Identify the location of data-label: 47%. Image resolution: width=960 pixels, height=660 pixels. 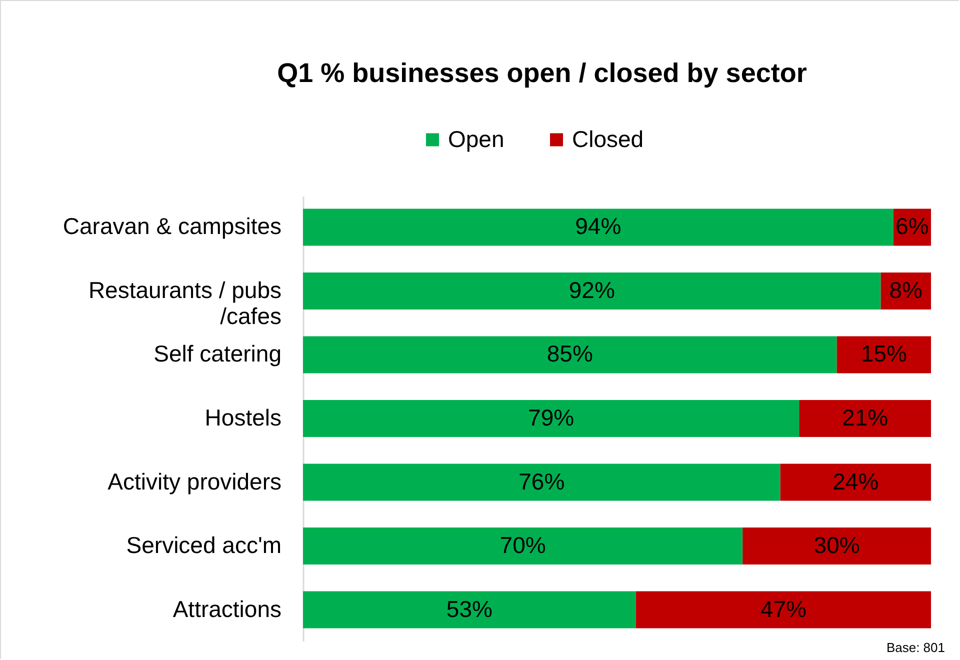
(783, 609).